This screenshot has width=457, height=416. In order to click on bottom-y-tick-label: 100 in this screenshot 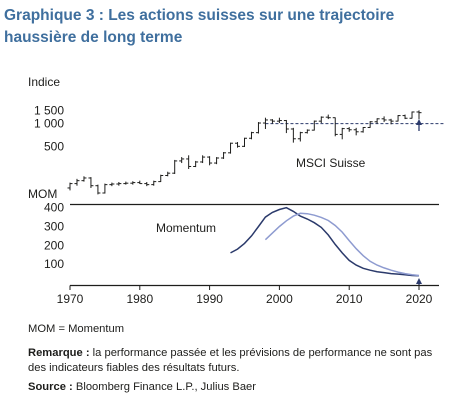, I will do `click(54, 264)`.